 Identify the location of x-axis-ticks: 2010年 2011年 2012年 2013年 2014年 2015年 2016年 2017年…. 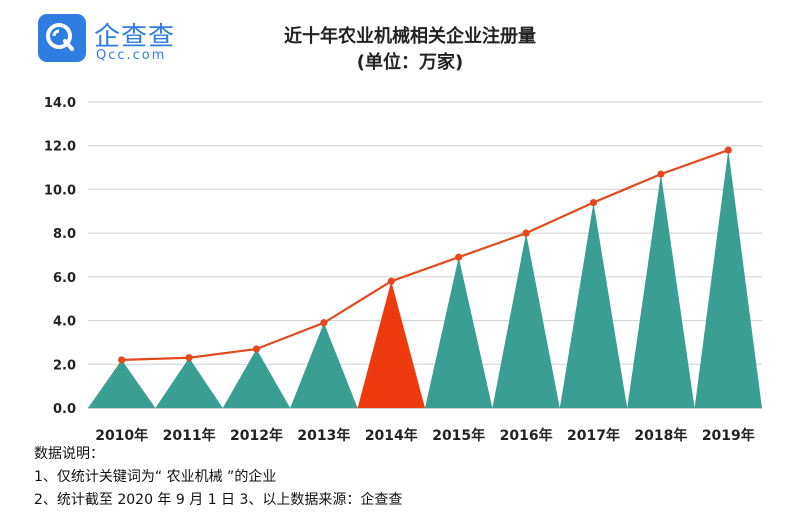
(425, 435).